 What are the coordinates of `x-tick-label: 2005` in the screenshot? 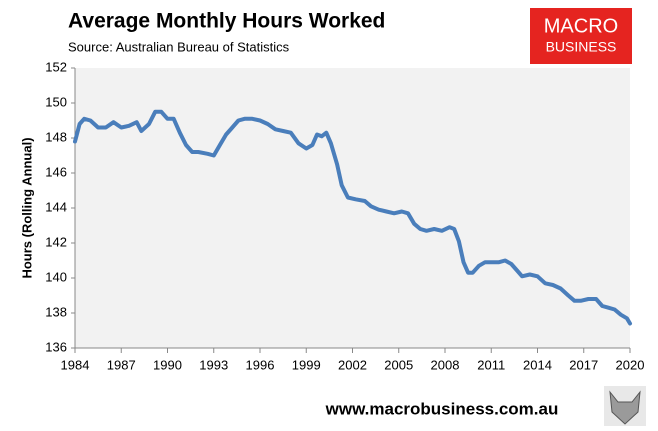 It's located at (398, 364).